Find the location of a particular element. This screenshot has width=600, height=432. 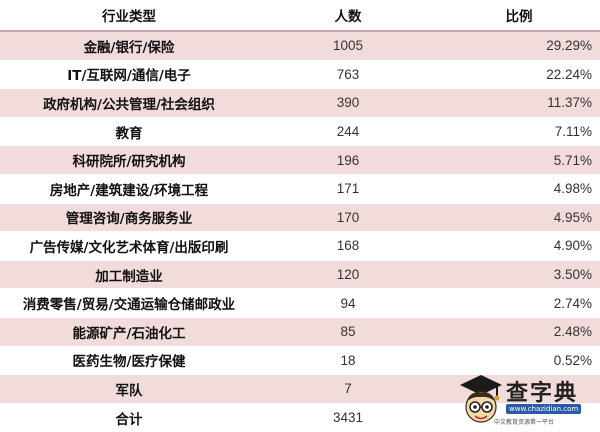

table-header-row: 行业类型 人数 比例 is located at coordinates (300, 16).